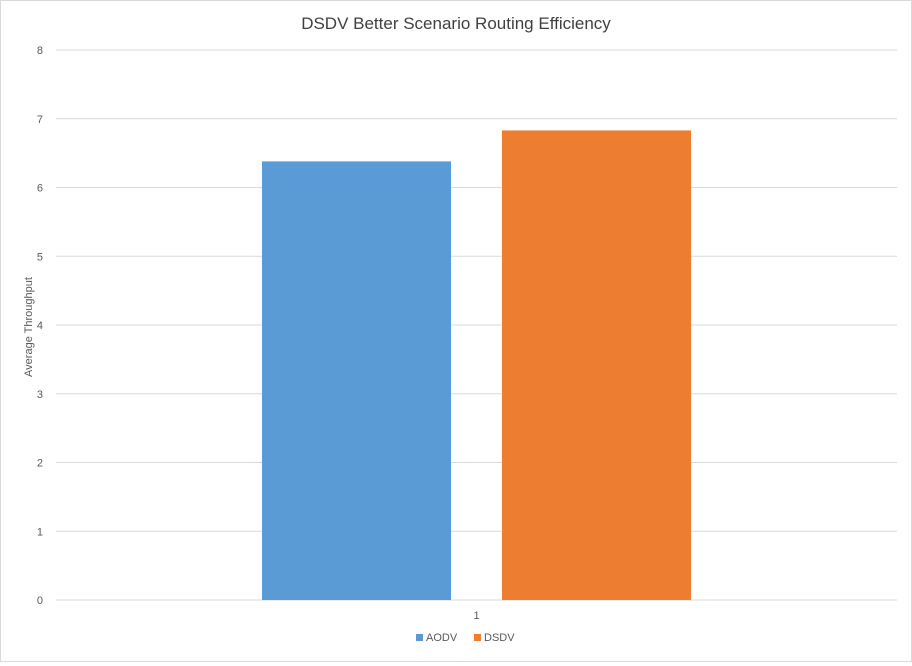 The height and width of the screenshot is (666, 912). I want to click on y-tick-label: 8, so click(40, 51).